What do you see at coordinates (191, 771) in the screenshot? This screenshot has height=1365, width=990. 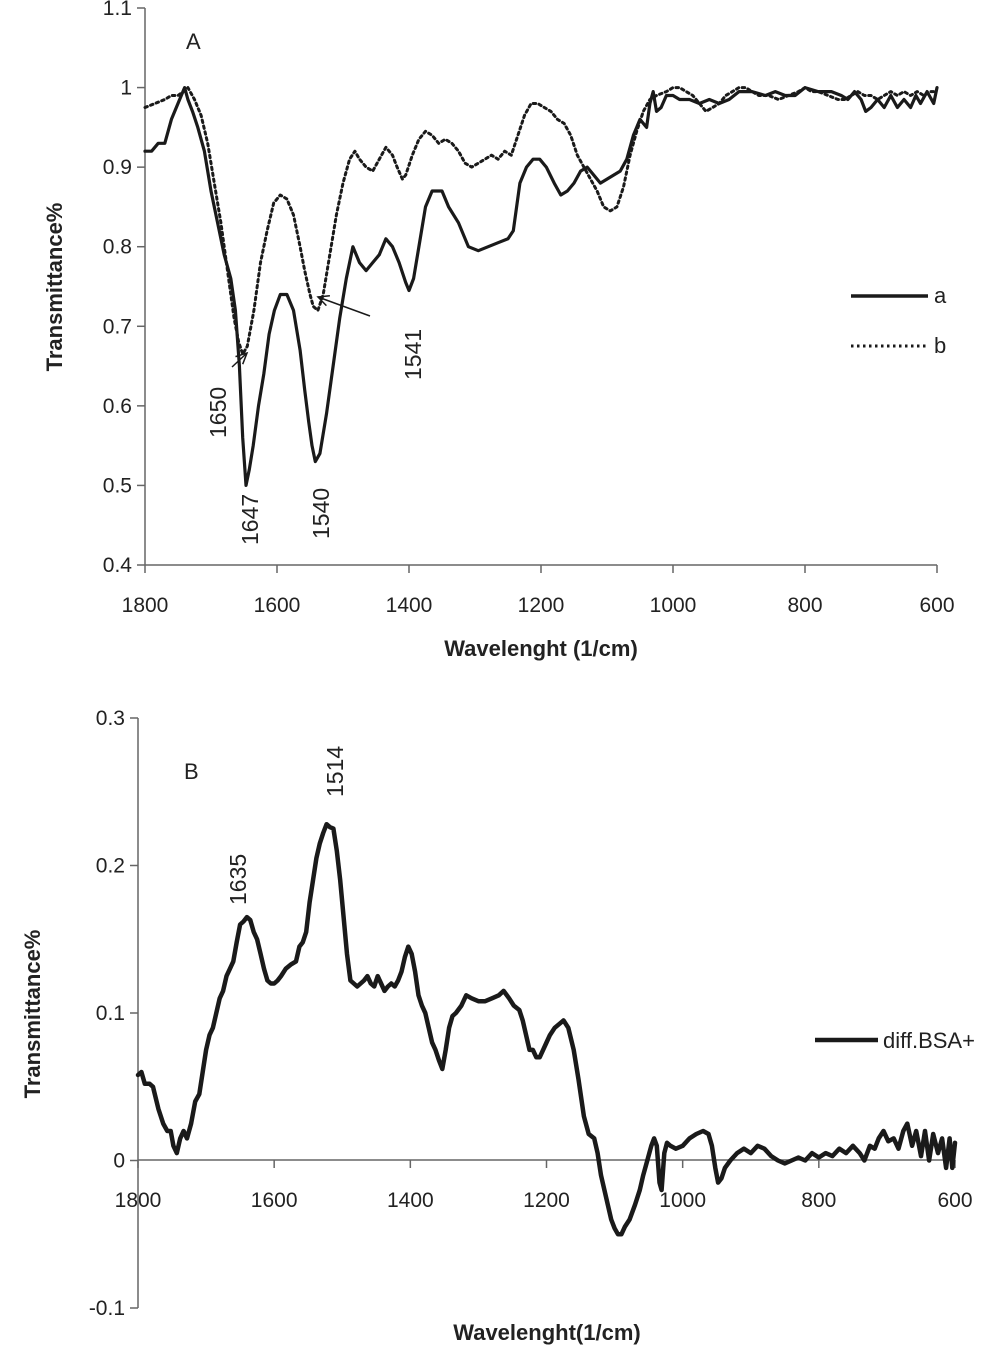 I see `panel-label-b: B` at bounding box center [191, 771].